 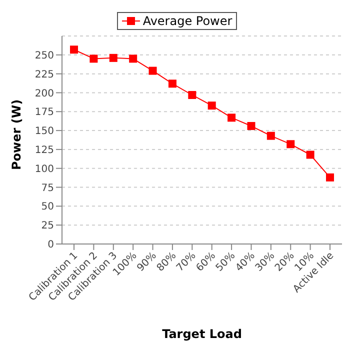 What do you see at coordinates (44, 94) in the screenshot?
I see `y-tick-label: 200` at bounding box center [44, 94].